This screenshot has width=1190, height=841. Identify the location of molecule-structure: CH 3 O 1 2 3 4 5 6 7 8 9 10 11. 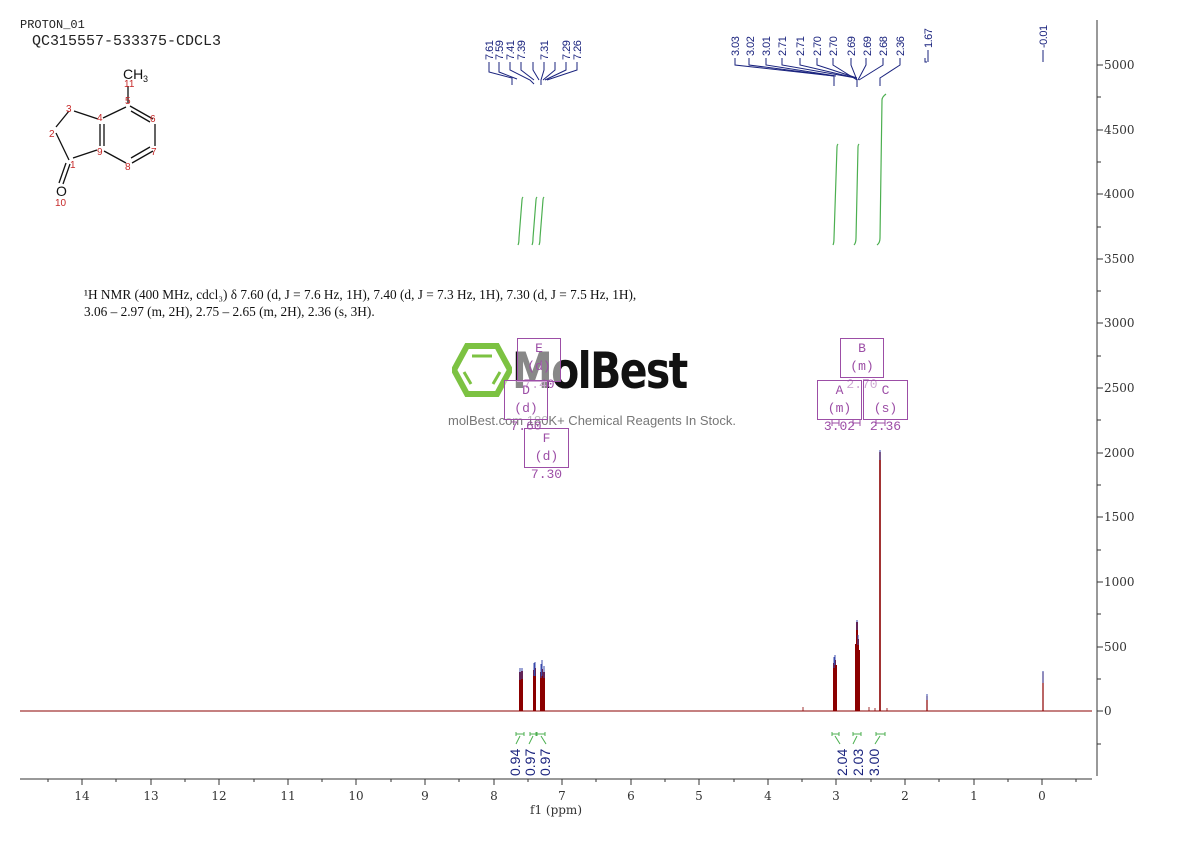
(103, 137).